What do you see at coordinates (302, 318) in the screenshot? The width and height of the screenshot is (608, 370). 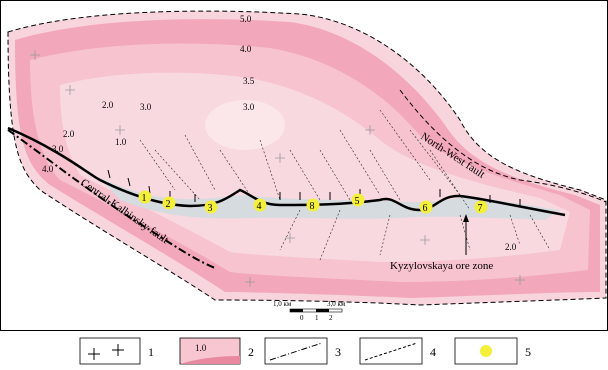 I see `svg-text: 0` at bounding box center [302, 318].